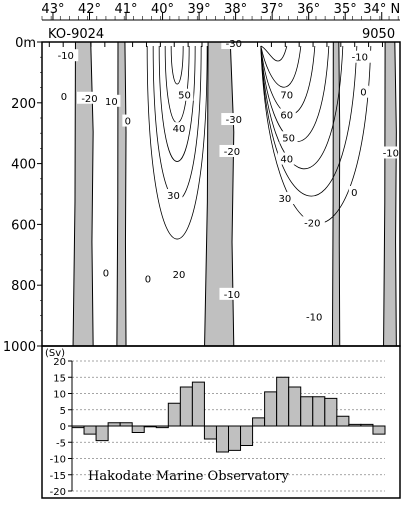 The height and width of the screenshot is (506, 416). What do you see at coordinates (89, 9) in the screenshot?
I see `latitude-tick-label: 42°` at bounding box center [89, 9].